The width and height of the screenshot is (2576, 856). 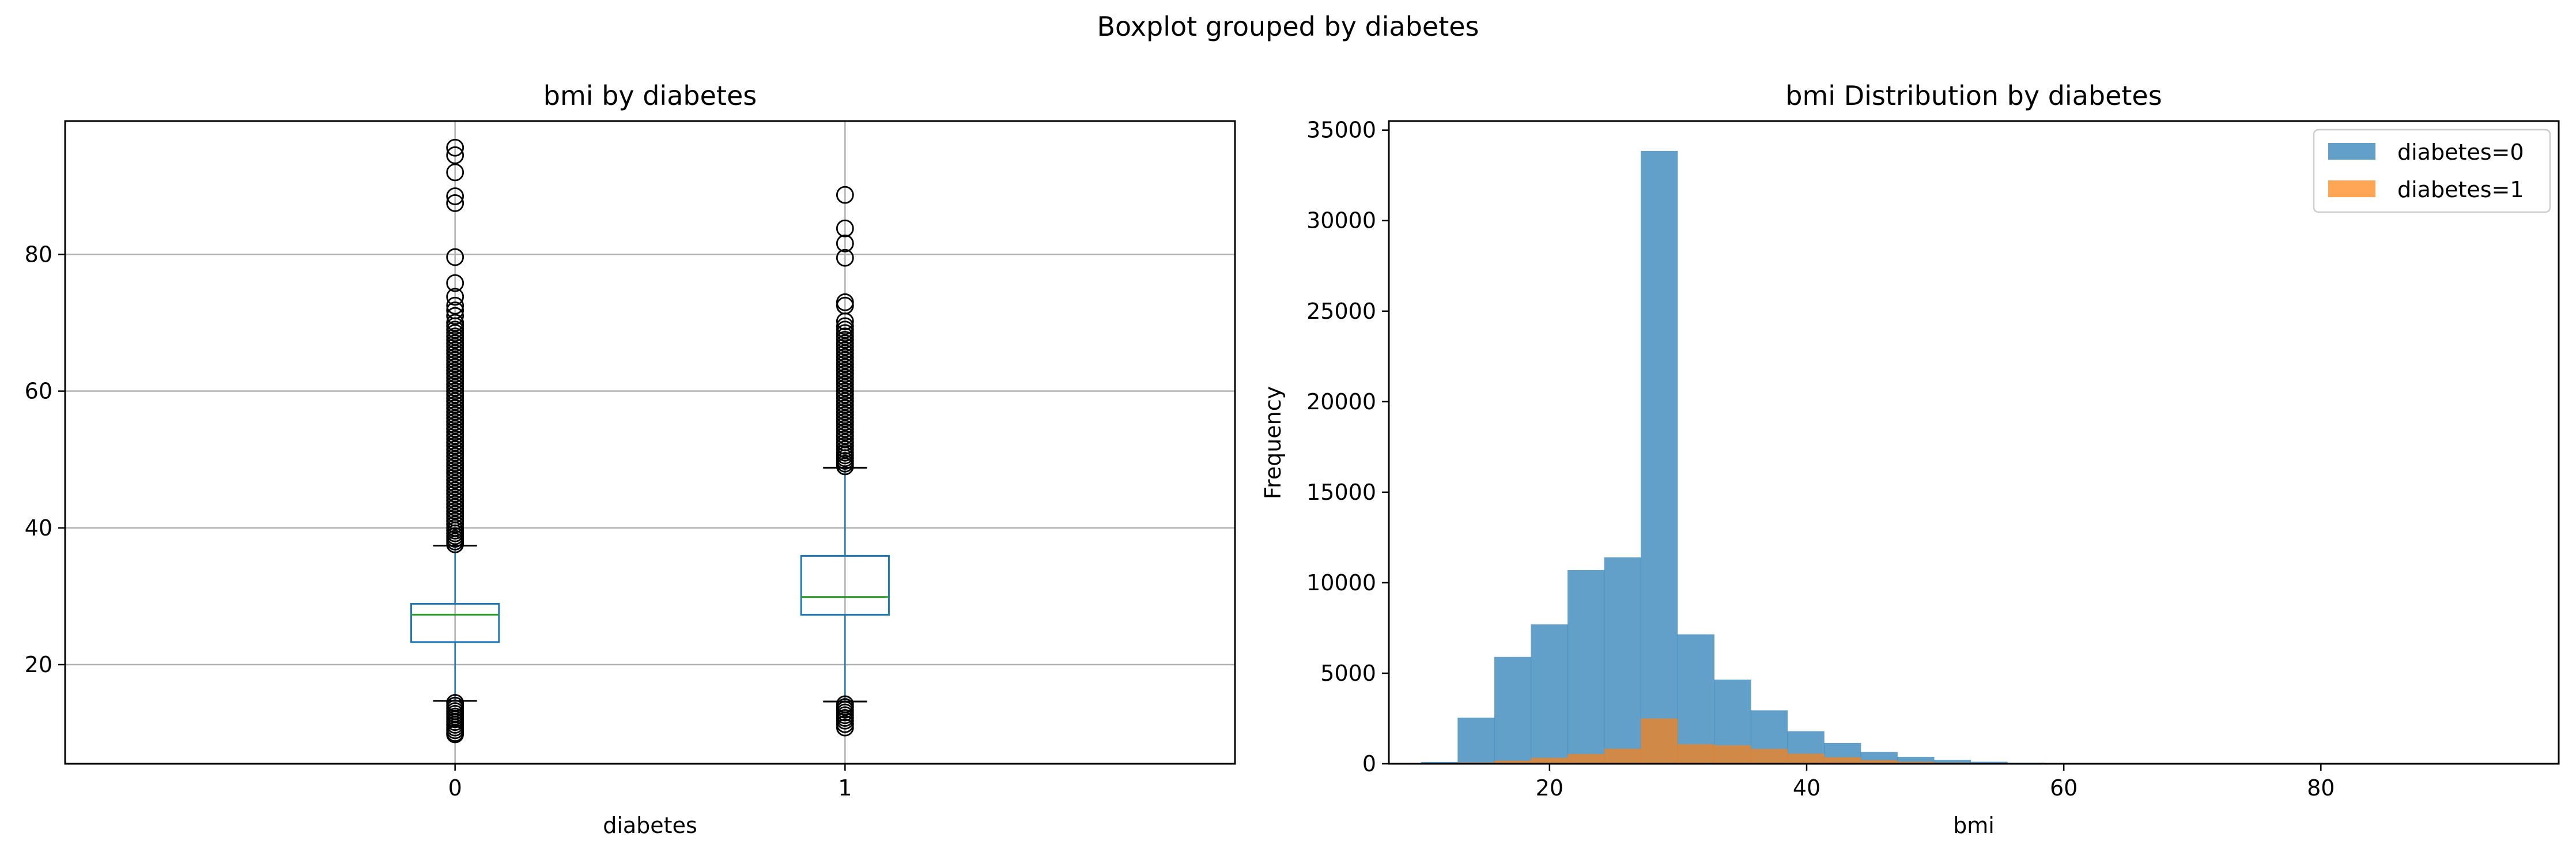 I want to click on legend-label-diabetes-1: diabetes=1, so click(x=2460, y=189).